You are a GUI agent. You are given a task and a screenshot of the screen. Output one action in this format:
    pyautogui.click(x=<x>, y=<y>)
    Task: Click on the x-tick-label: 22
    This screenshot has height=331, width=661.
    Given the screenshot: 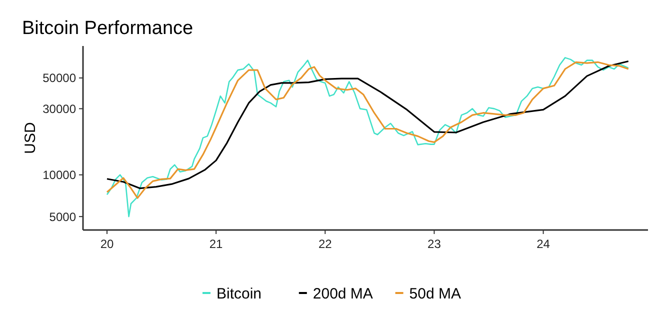 What is the action you would take?
    pyautogui.click(x=325, y=244)
    